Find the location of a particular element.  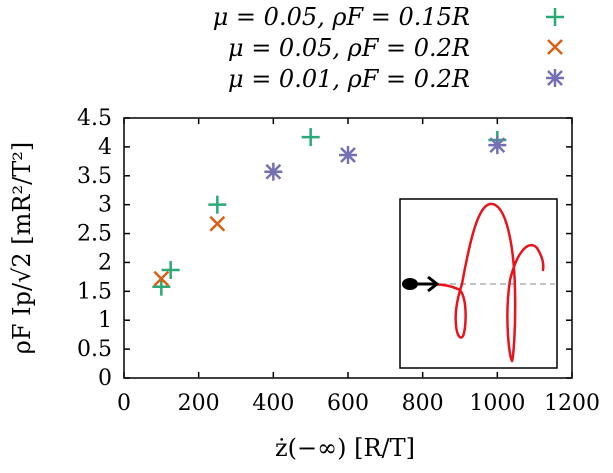

legend-label-1: μ = 0.05, ρF = 0.2R is located at coordinates (349, 48).